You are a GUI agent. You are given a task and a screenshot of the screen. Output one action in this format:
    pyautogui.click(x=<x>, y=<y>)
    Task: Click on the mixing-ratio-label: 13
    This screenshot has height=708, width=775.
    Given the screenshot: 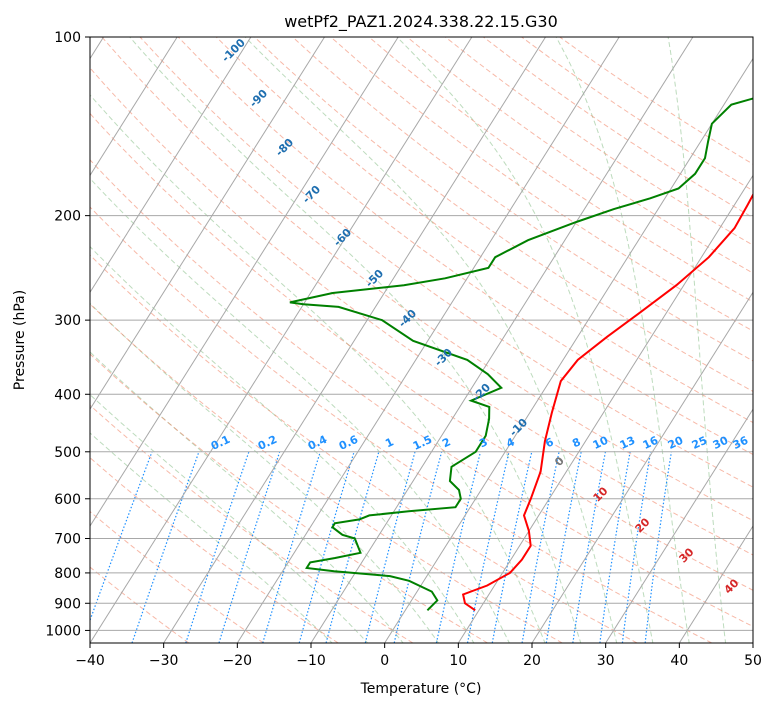 What is the action you would take?
    pyautogui.click(x=627, y=443)
    